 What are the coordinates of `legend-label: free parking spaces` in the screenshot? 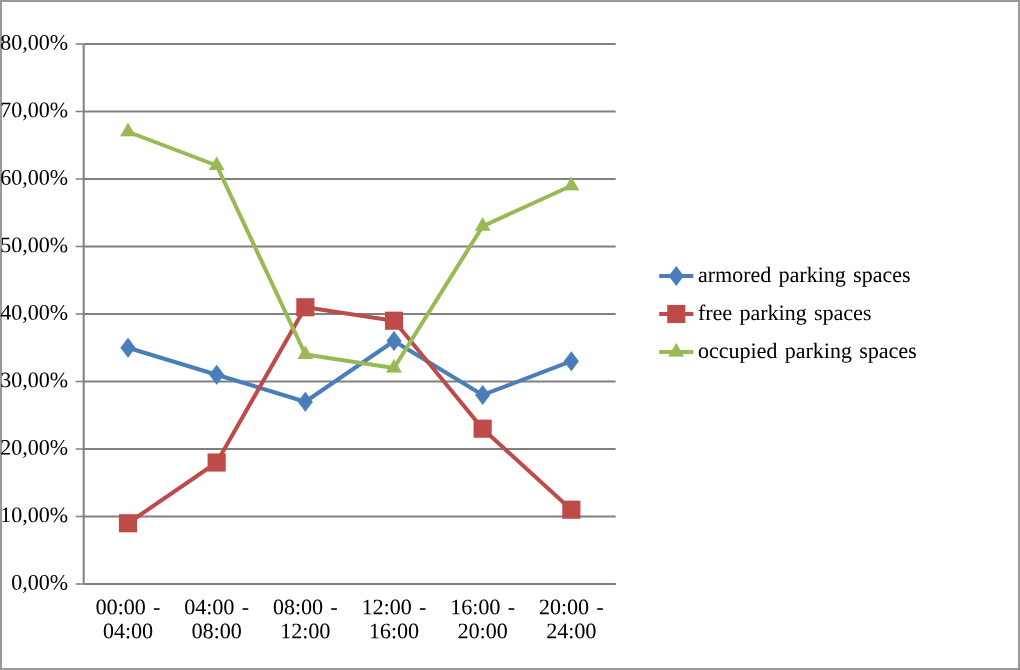 It's located at (784, 314).